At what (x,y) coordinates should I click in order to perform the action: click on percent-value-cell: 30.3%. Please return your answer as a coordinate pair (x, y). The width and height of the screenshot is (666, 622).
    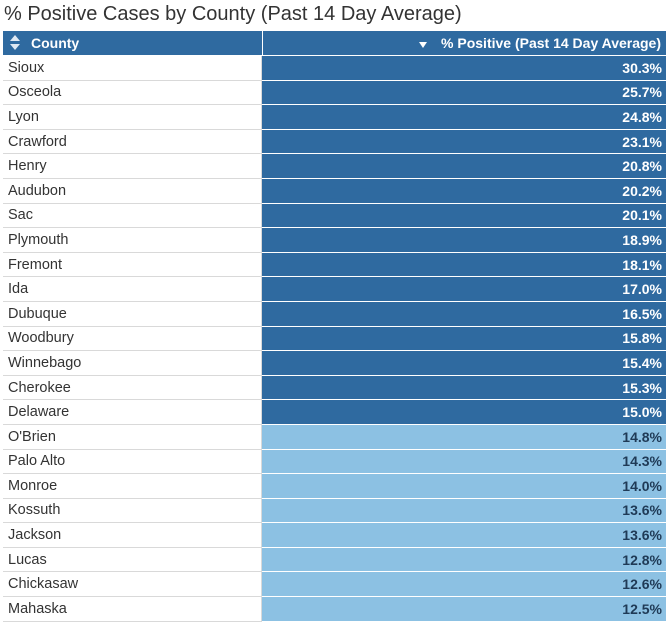
    Looking at the image, I should click on (464, 68).